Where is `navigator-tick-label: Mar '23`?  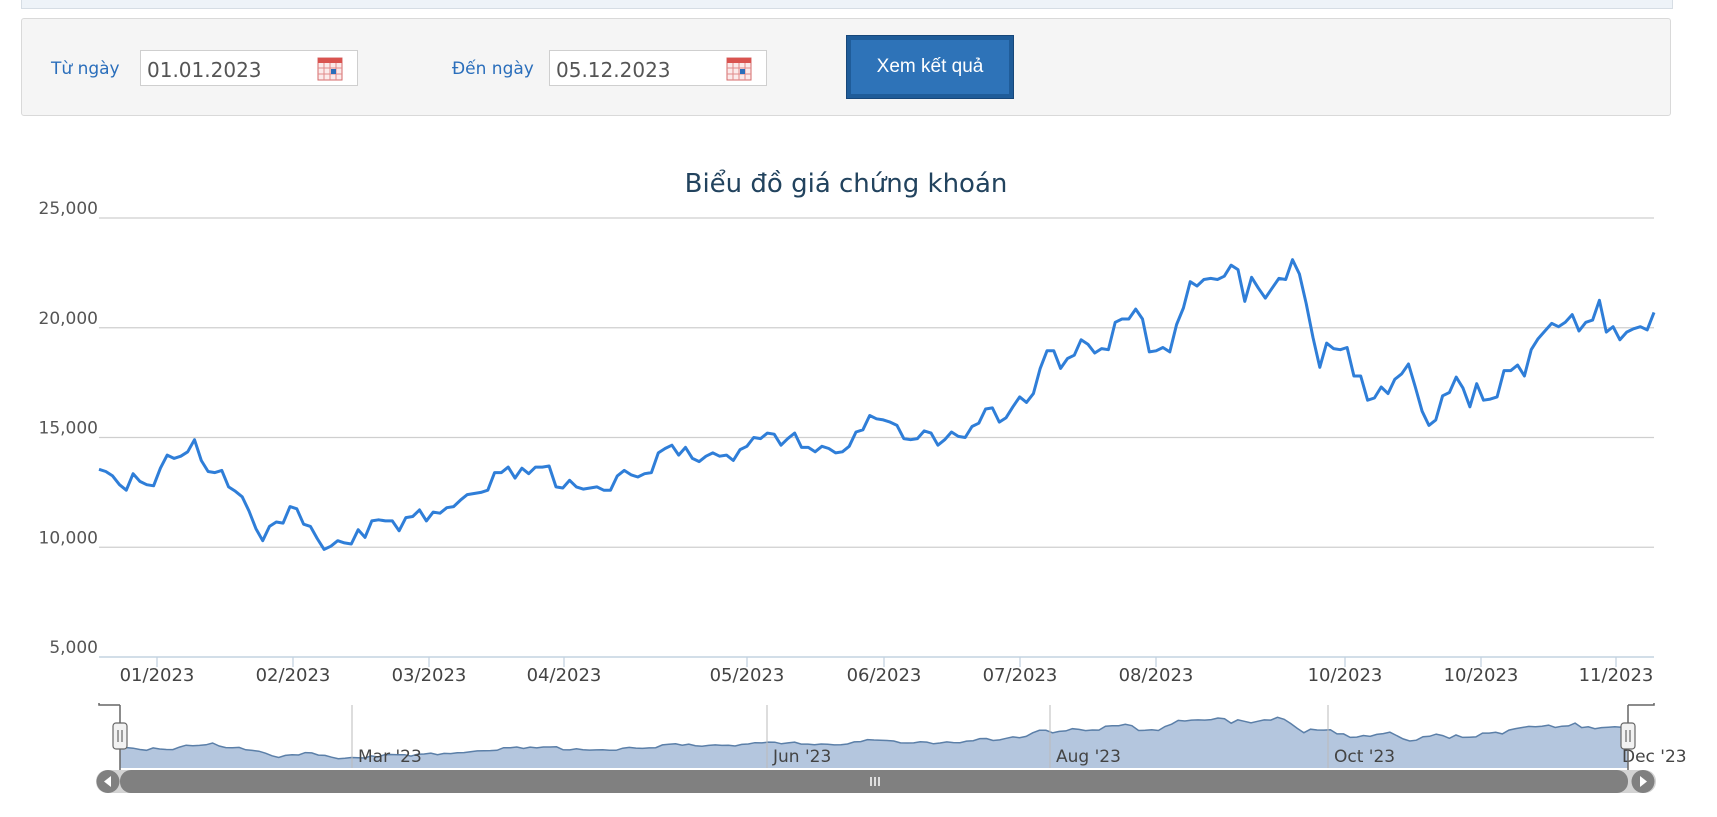 navigator-tick-label: Mar '23 is located at coordinates (390, 757).